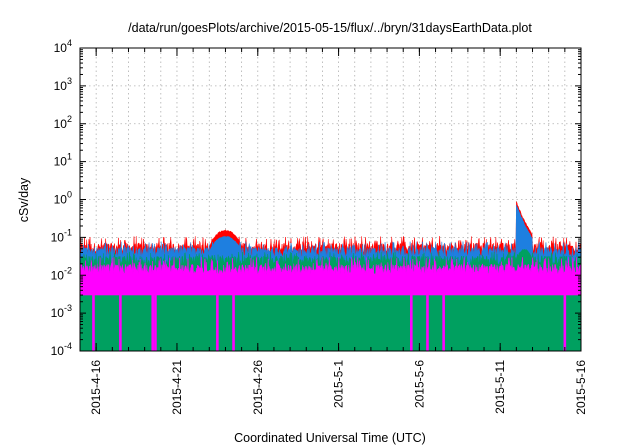  I want to click on y-tick-label: 10⁻¹, so click(61, 235).